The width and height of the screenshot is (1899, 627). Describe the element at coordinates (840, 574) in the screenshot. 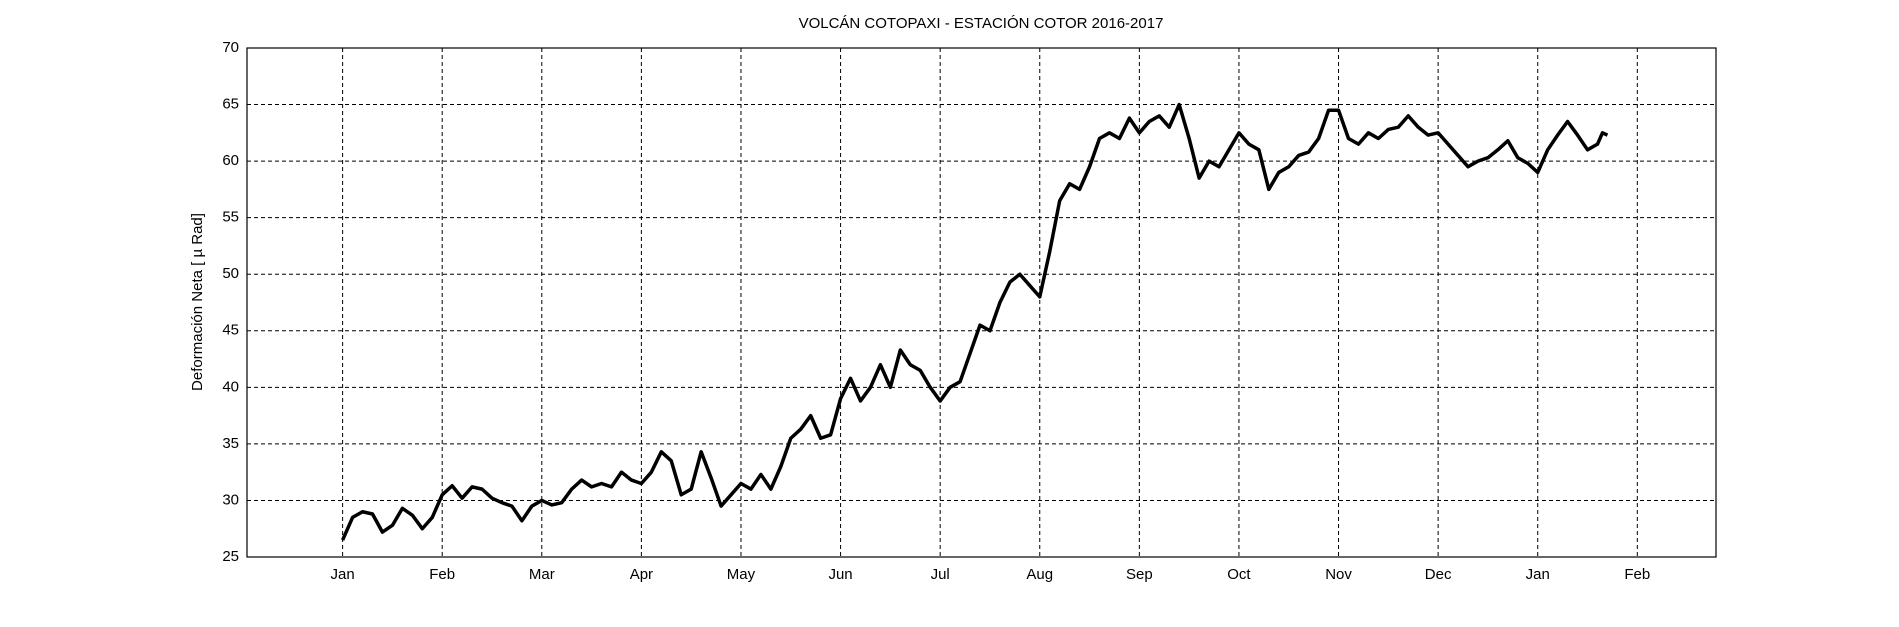

I see `x-tick-label: Jun` at that location.